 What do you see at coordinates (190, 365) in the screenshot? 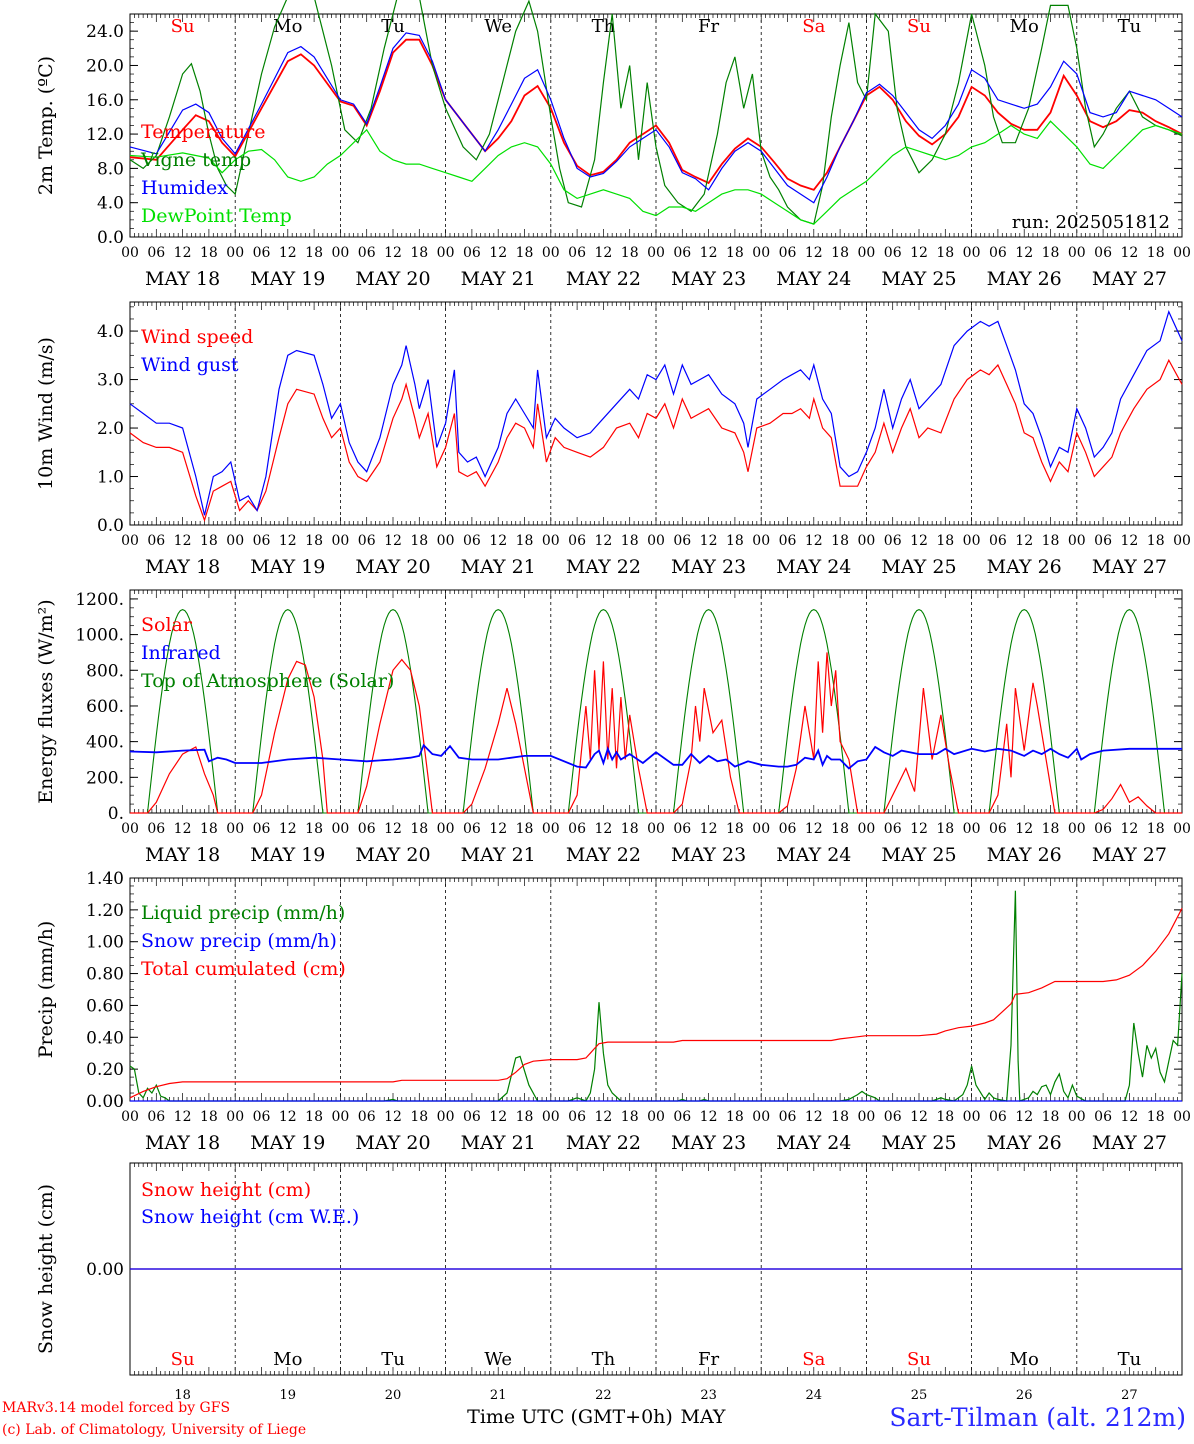
I see `legend-entry: Wind gust` at bounding box center [190, 365].